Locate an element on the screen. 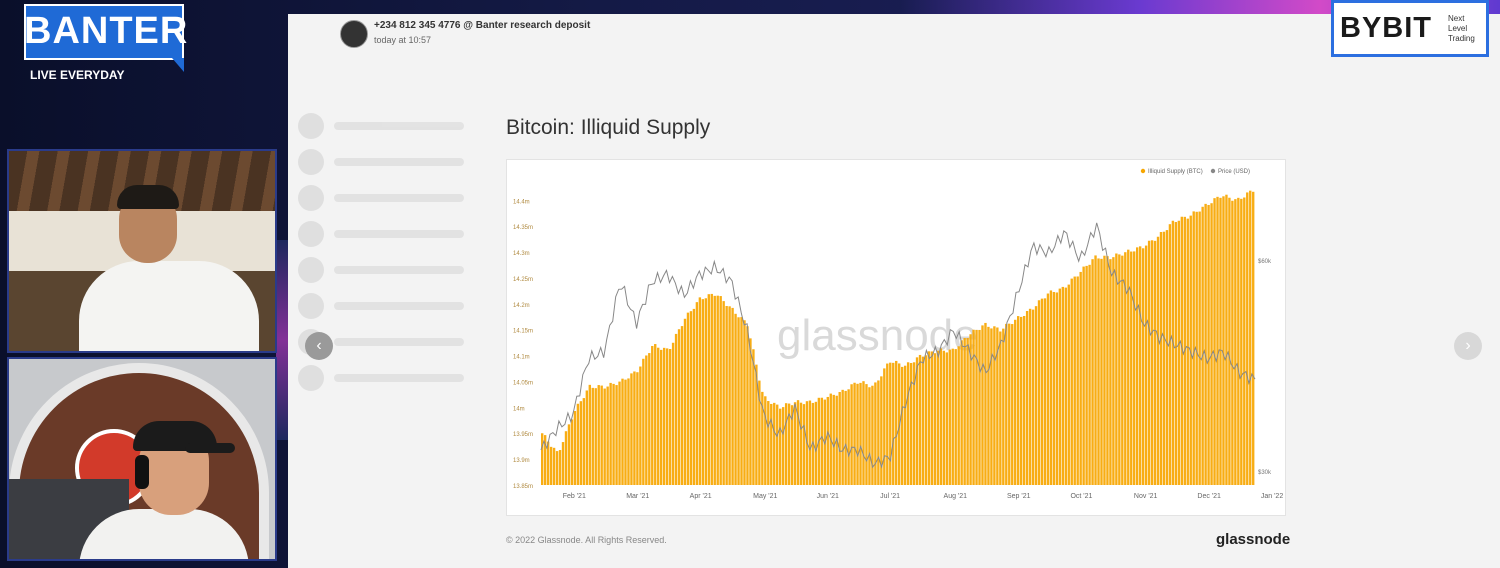 This screenshot has width=1500, height=568. y-tick-label: 13.85m is located at coordinates (523, 487).